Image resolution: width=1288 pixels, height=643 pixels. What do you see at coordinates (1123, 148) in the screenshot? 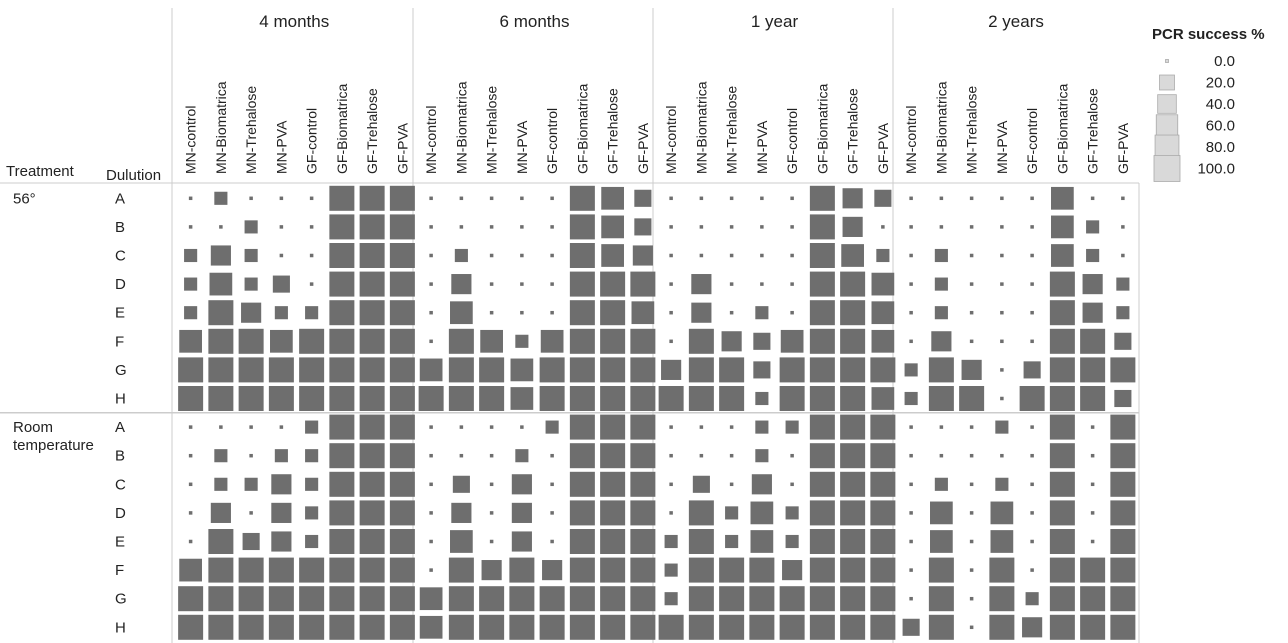
I see `method-label: GF-PVA` at bounding box center [1123, 148].